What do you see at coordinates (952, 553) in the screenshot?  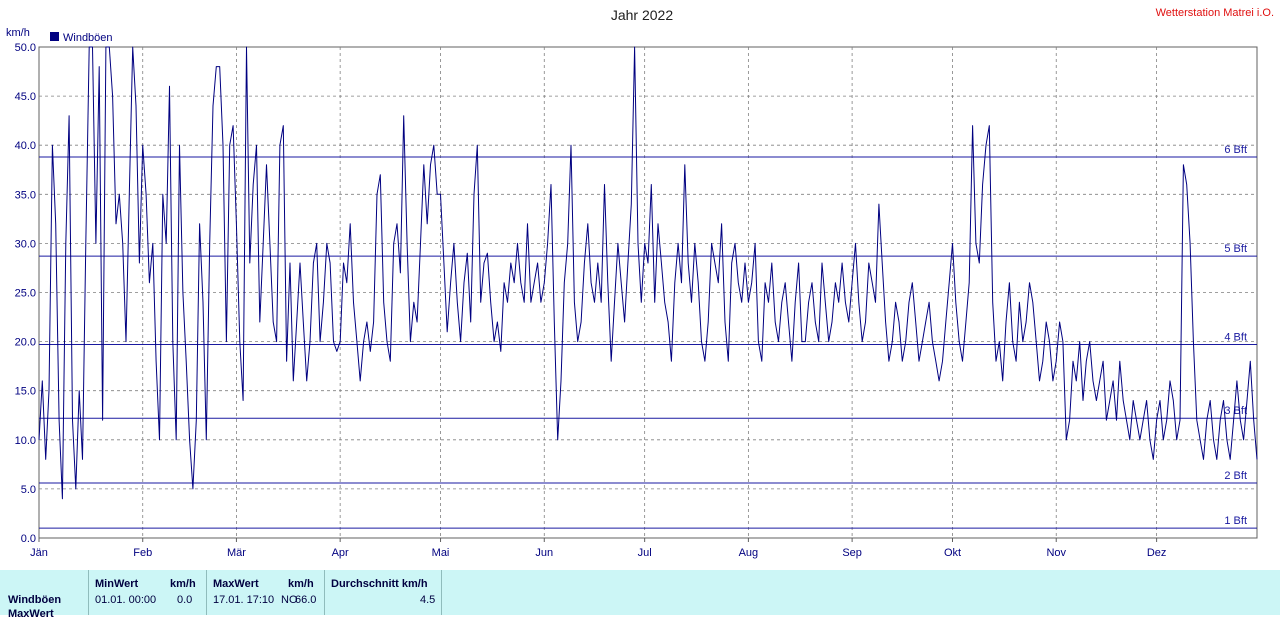 I see `x-tick-label: Okt` at bounding box center [952, 553].